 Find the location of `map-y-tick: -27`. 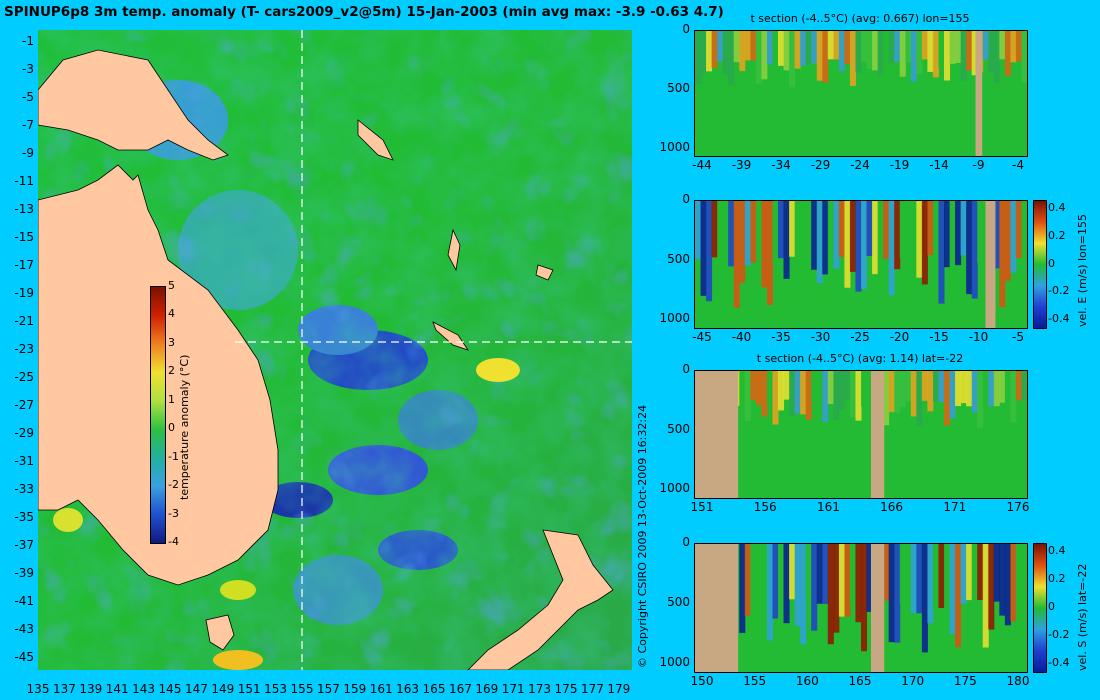

map-y-tick: -27 is located at coordinates (24, 405).